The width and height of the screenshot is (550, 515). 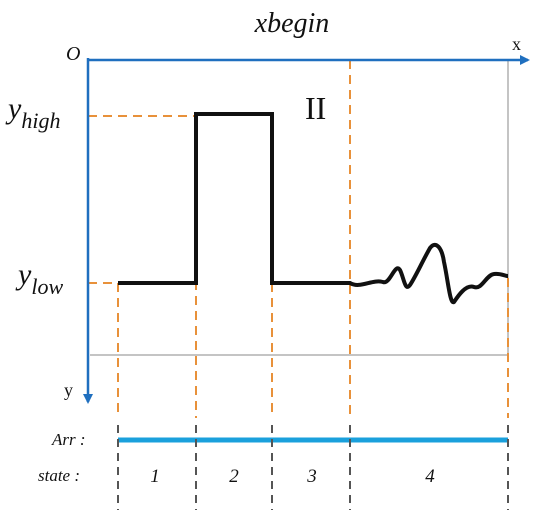 I want to click on state-label: state :, so click(x=59, y=475).